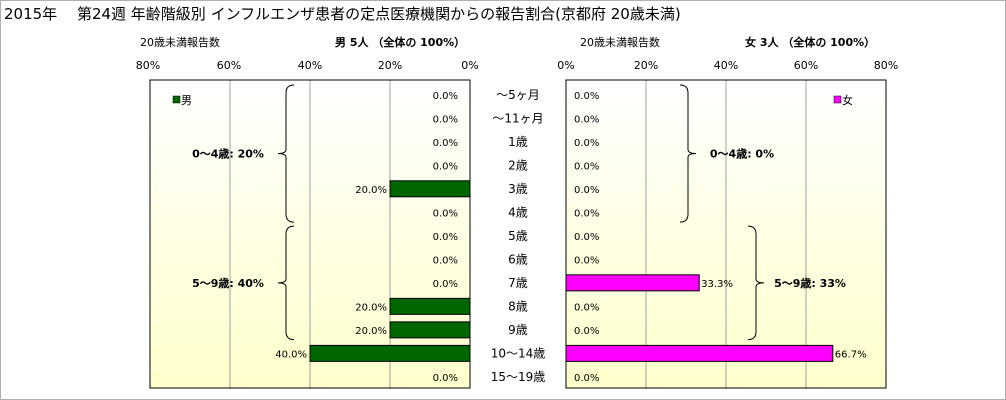 The height and width of the screenshot is (400, 1006). What do you see at coordinates (518, 142) in the screenshot?
I see `age-category-label: 1歳` at bounding box center [518, 142].